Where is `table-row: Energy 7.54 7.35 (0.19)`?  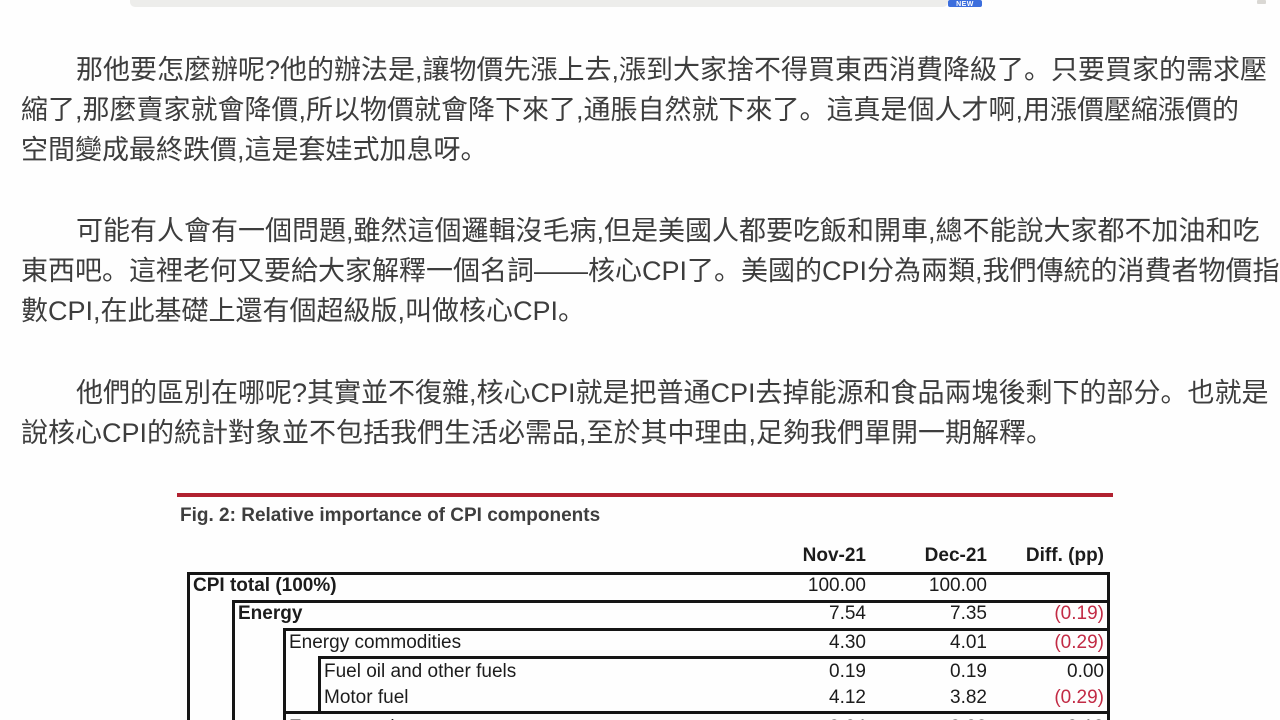
table-row: Energy 7.54 7.35 (0.19) is located at coordinates (645, 614).